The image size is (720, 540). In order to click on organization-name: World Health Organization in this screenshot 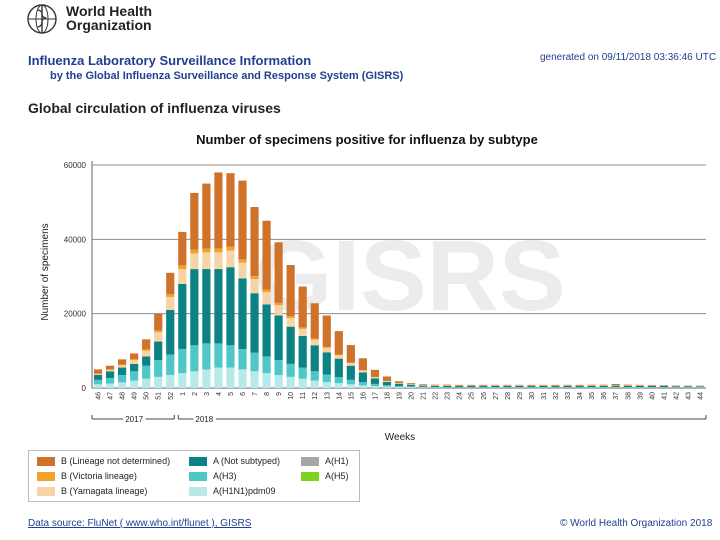, I will do `click(109, 18)`.